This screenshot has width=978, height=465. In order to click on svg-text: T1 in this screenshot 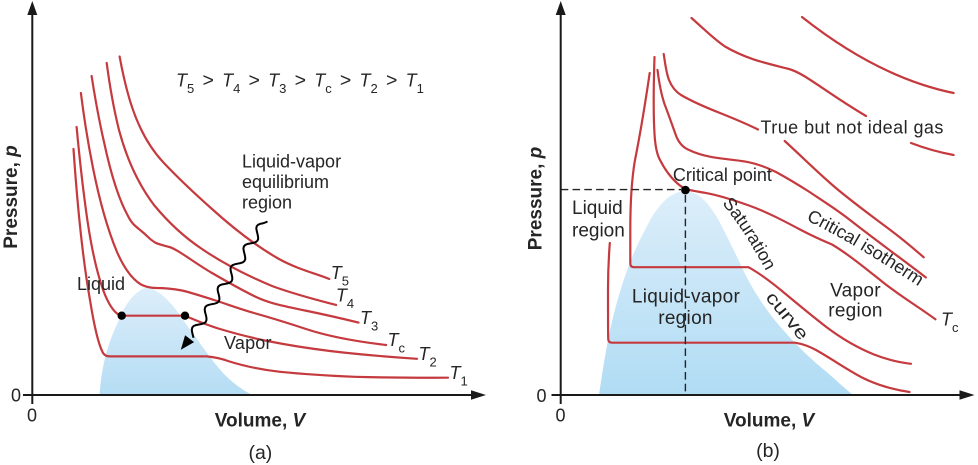, I will do `click(459, 376)`.